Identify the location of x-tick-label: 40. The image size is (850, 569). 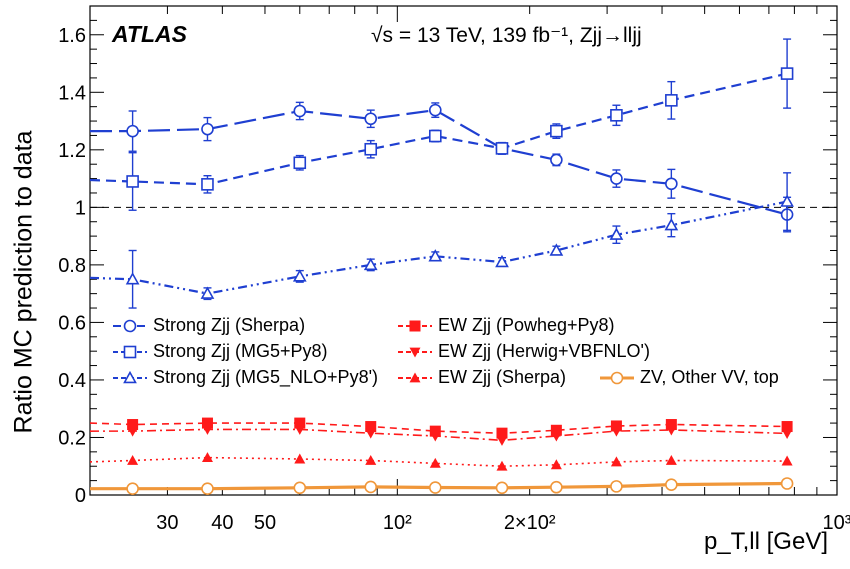
(222, 523).